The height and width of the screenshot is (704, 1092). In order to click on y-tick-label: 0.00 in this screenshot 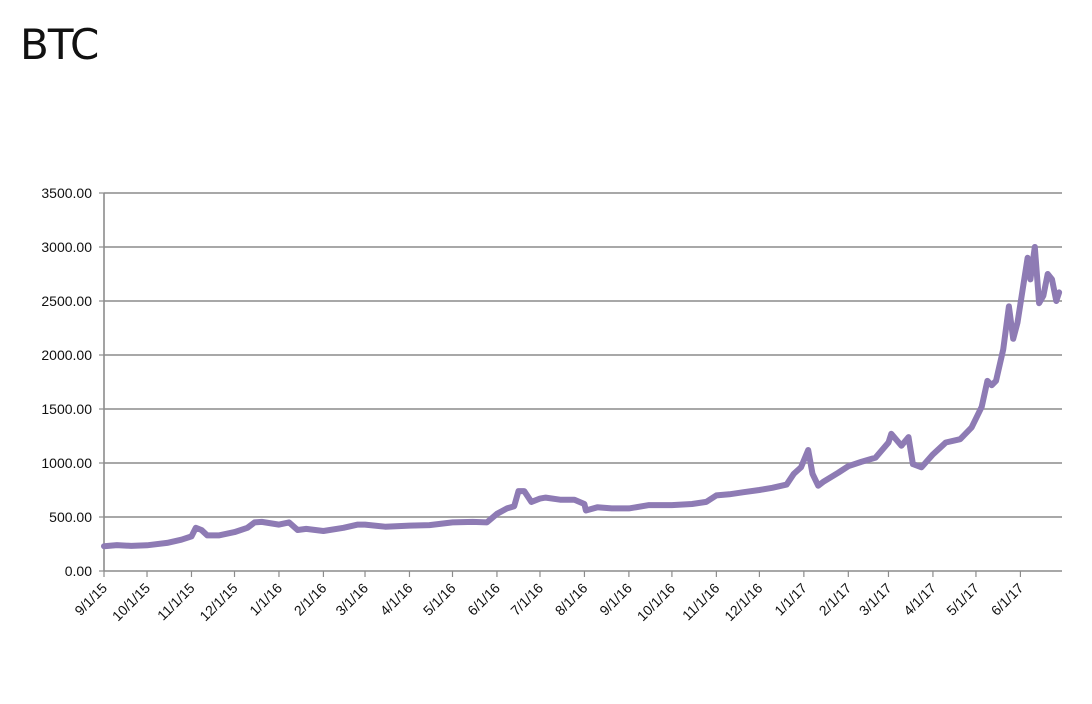, I will do `click(78, 571)`.